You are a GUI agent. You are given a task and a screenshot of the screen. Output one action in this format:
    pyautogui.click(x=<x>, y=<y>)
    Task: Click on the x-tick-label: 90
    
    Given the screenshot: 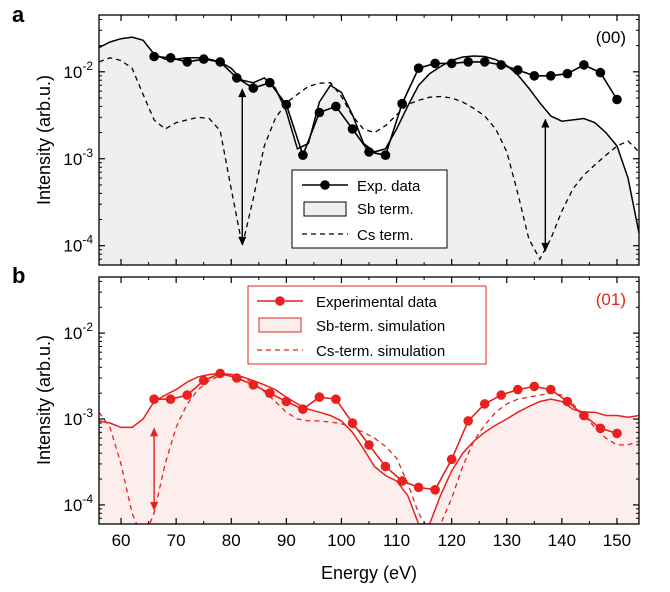 What is the action you would take?
    pyautogui.click(x=286, y=540)
    